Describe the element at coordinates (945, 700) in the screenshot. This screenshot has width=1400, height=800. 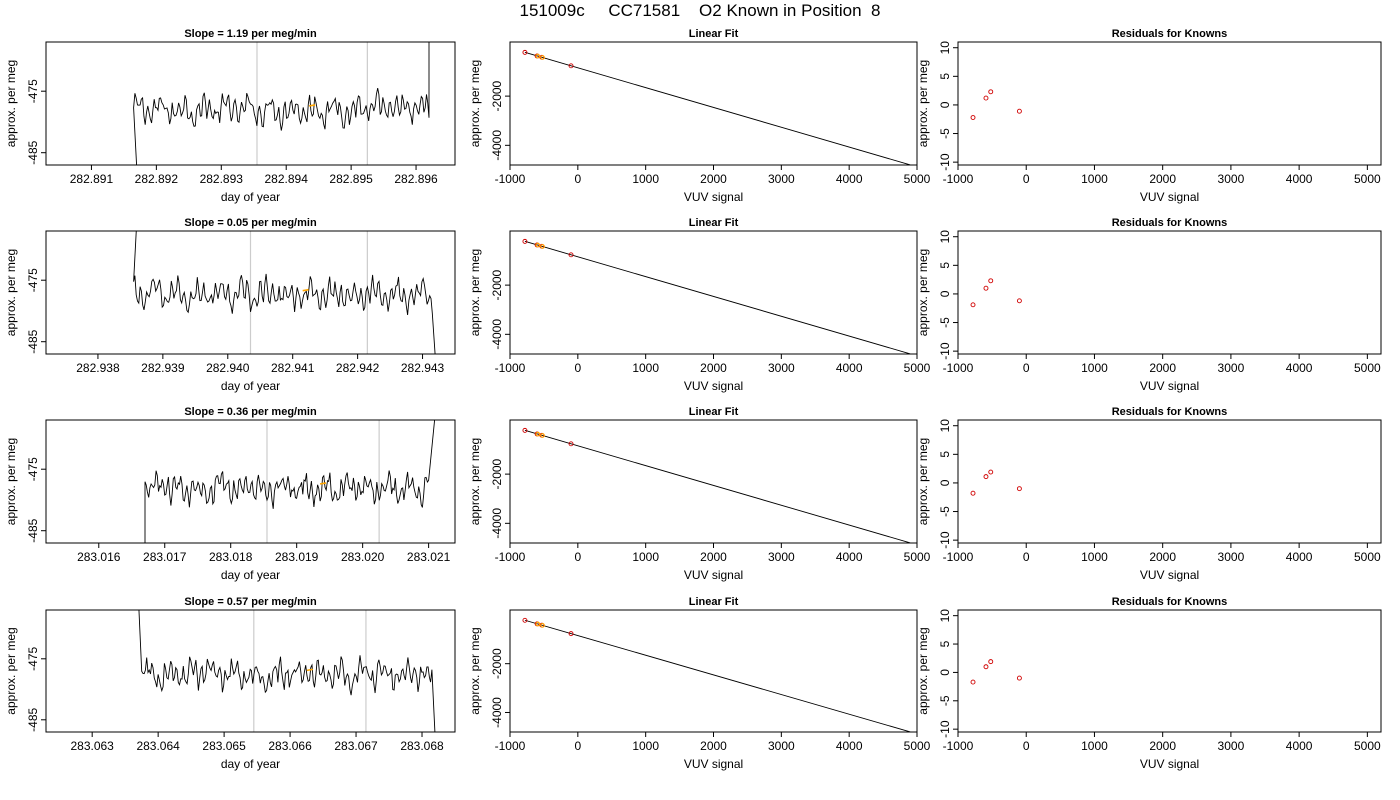
I see `y-tick-label: -5` at that location.